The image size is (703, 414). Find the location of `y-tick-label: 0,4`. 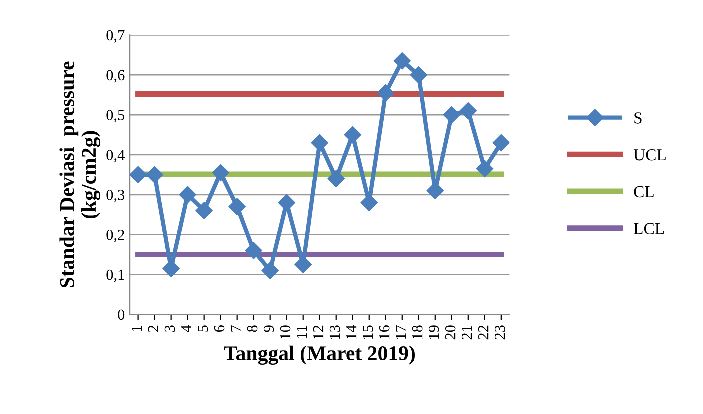

y-tick-label: 0,4 is located at coordinates (115, 156).